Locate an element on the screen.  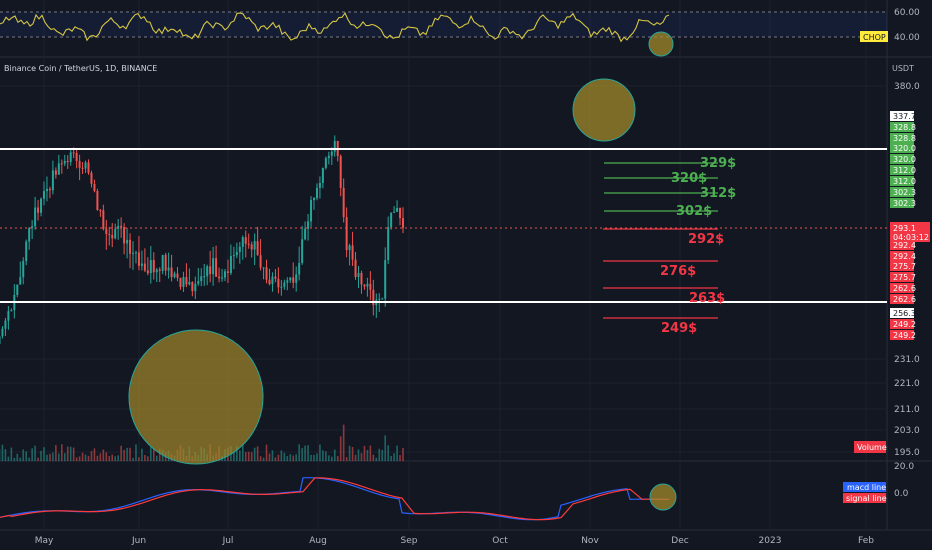
macd-line is located at coordinates (334, 499).